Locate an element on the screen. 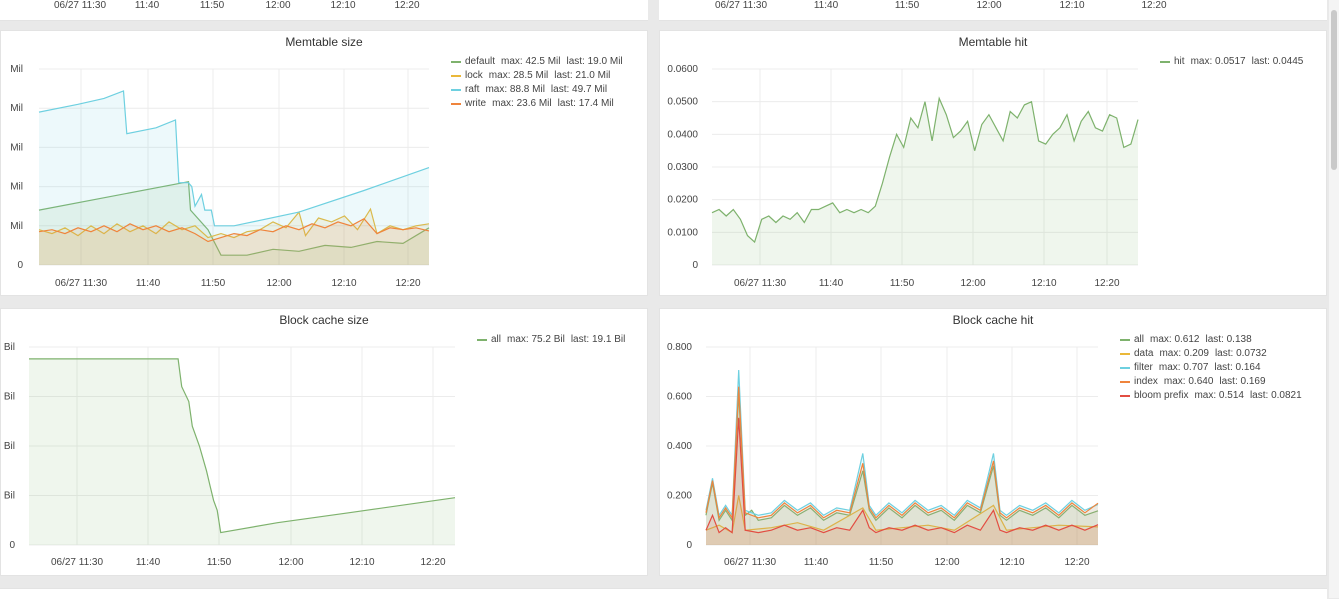 The image size is (1339, 599). legend-last: last: 49.7 Mil is located at coordinates (579, 89).